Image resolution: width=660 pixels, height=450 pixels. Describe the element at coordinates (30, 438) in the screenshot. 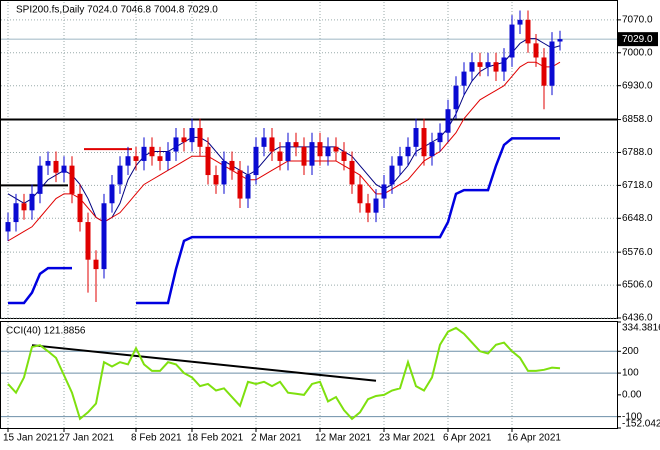

I see `x-tick-label: 15 Jan 2021` at that location.